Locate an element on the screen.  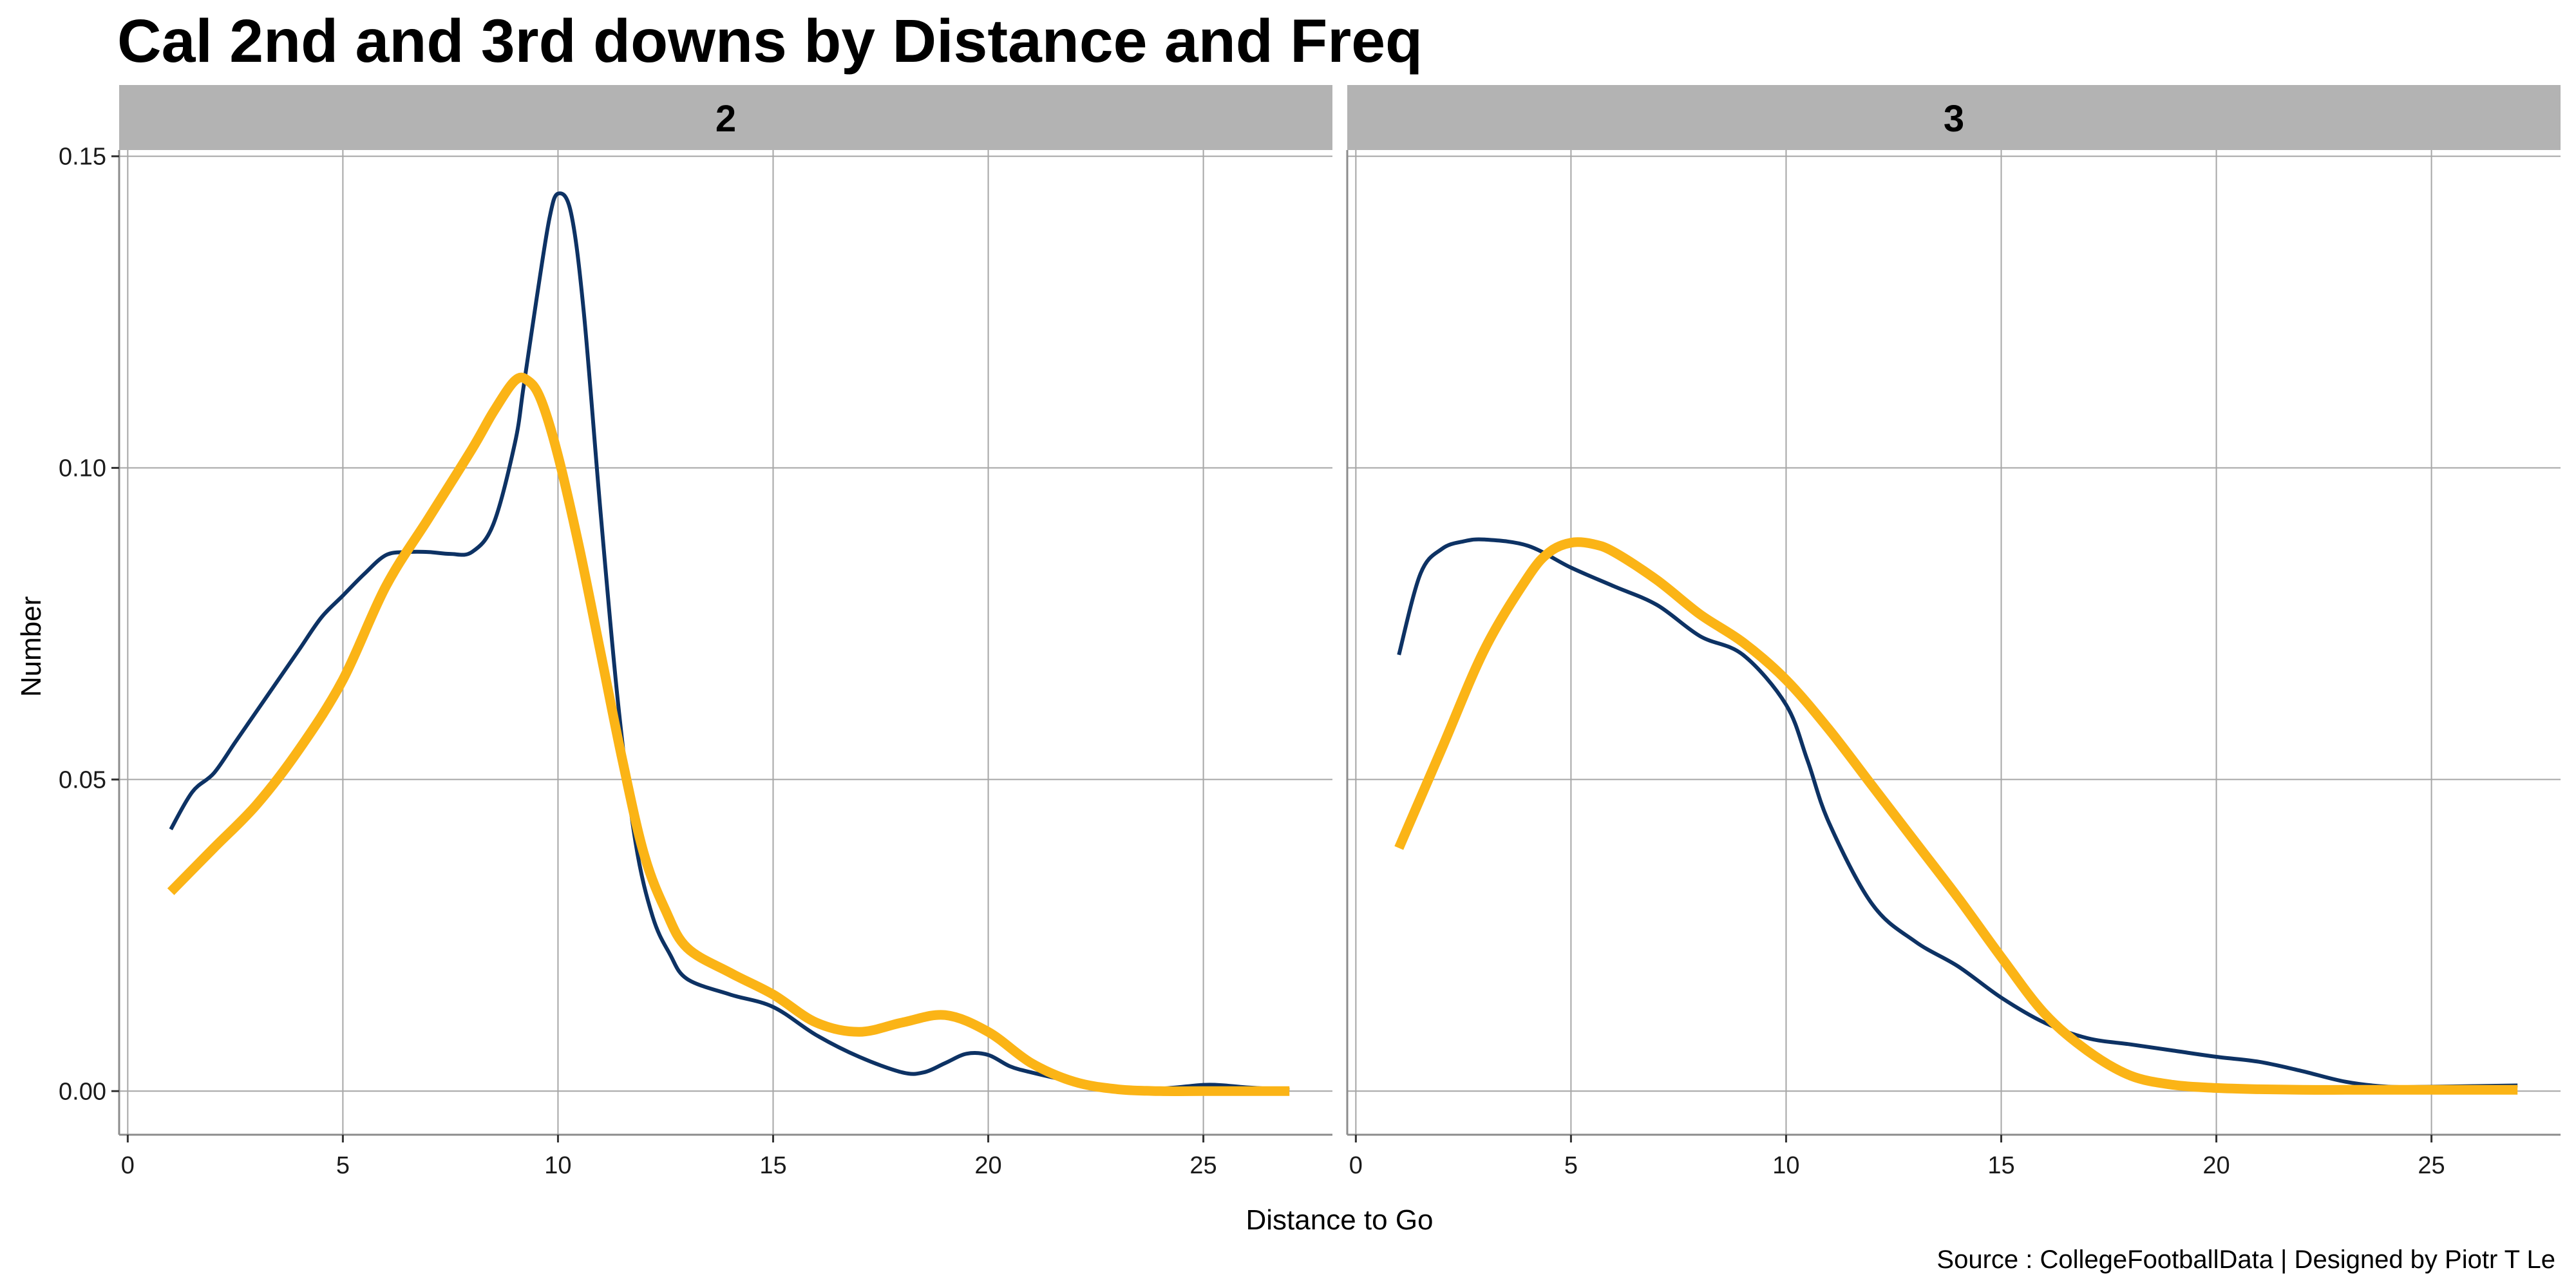
strip-label-3: 3 is located at coordinates (1954, 119).